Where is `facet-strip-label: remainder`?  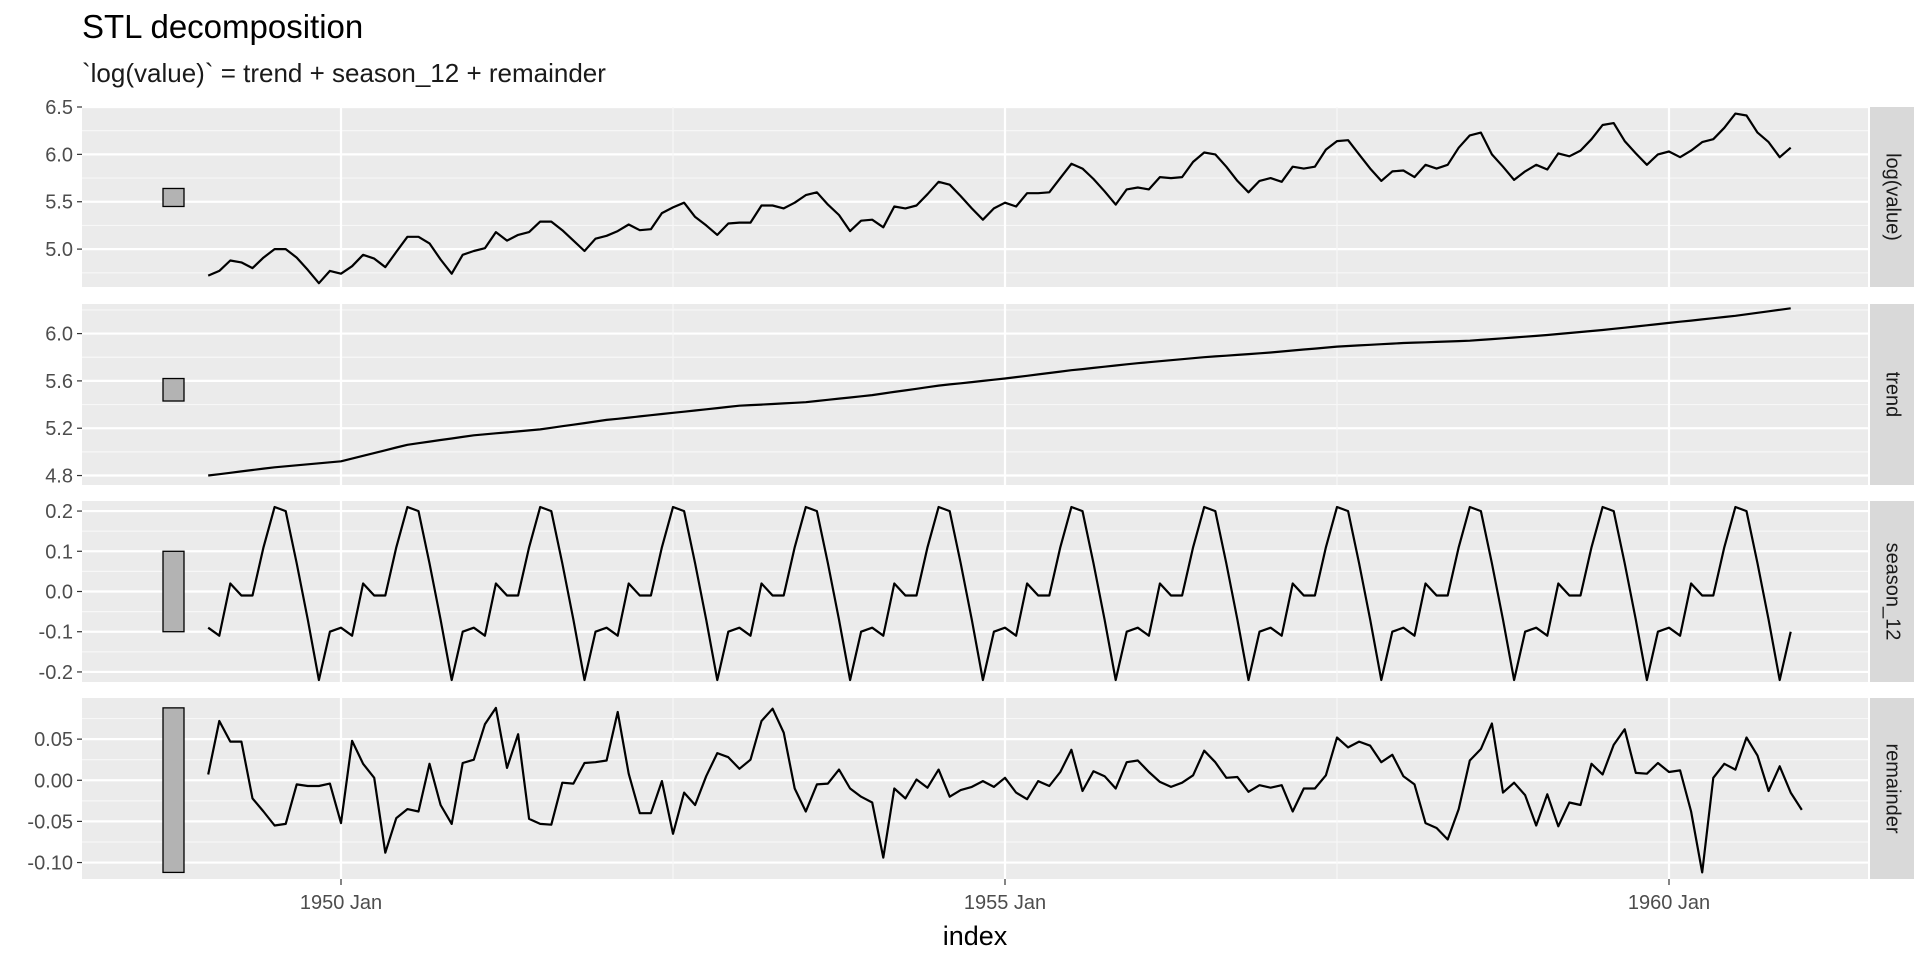 facet-strip-label: remainder is located at coordinates (1893, 788).